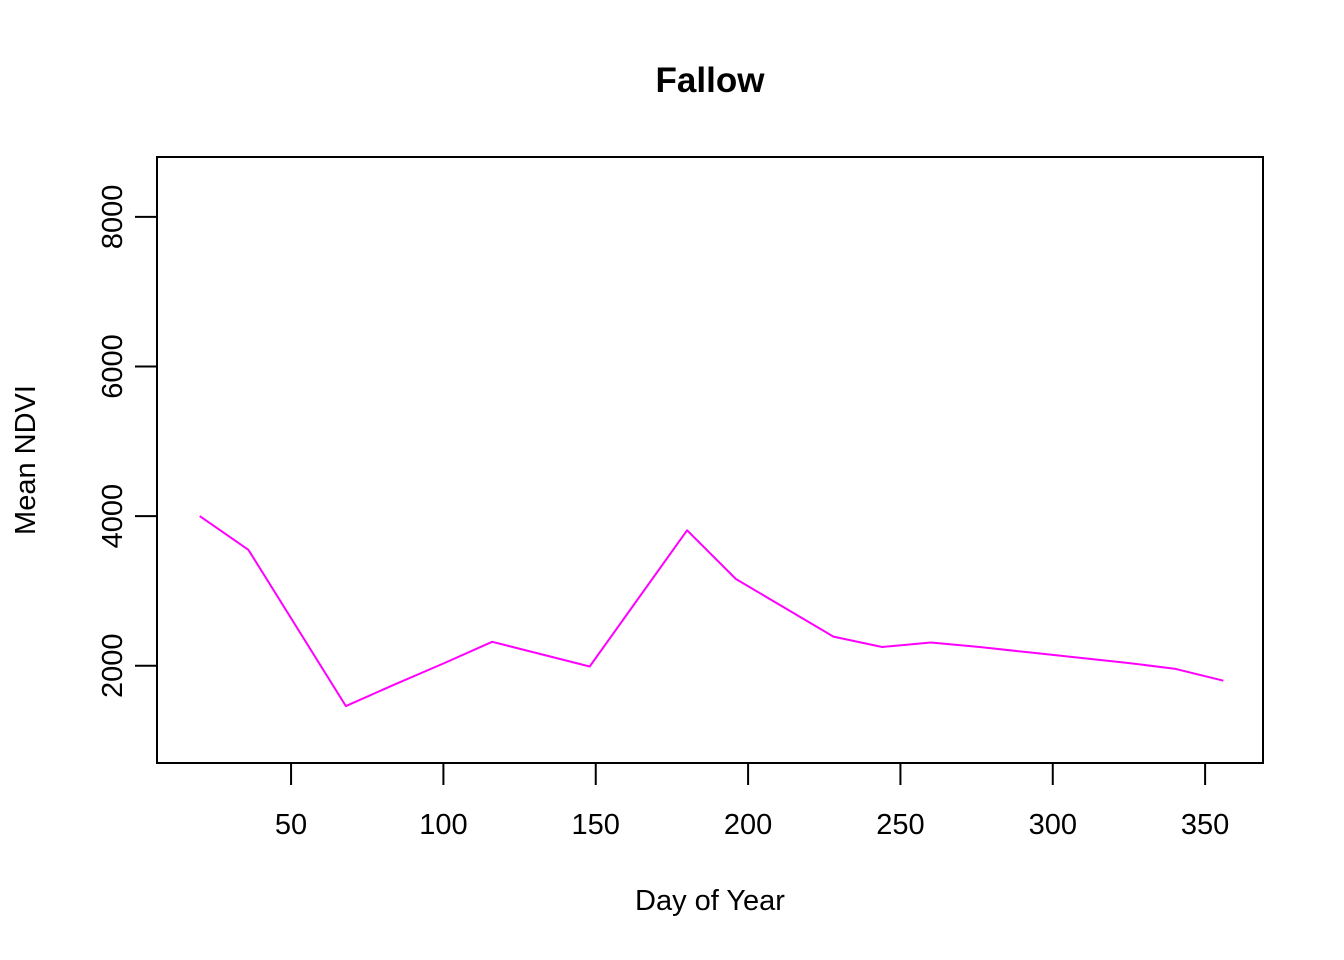 The width and height of the screenshot is (1344, 960). Describe the element at coordinates (113, 217) in the screenshot. I see `y-tick-label: 8000` at that location.